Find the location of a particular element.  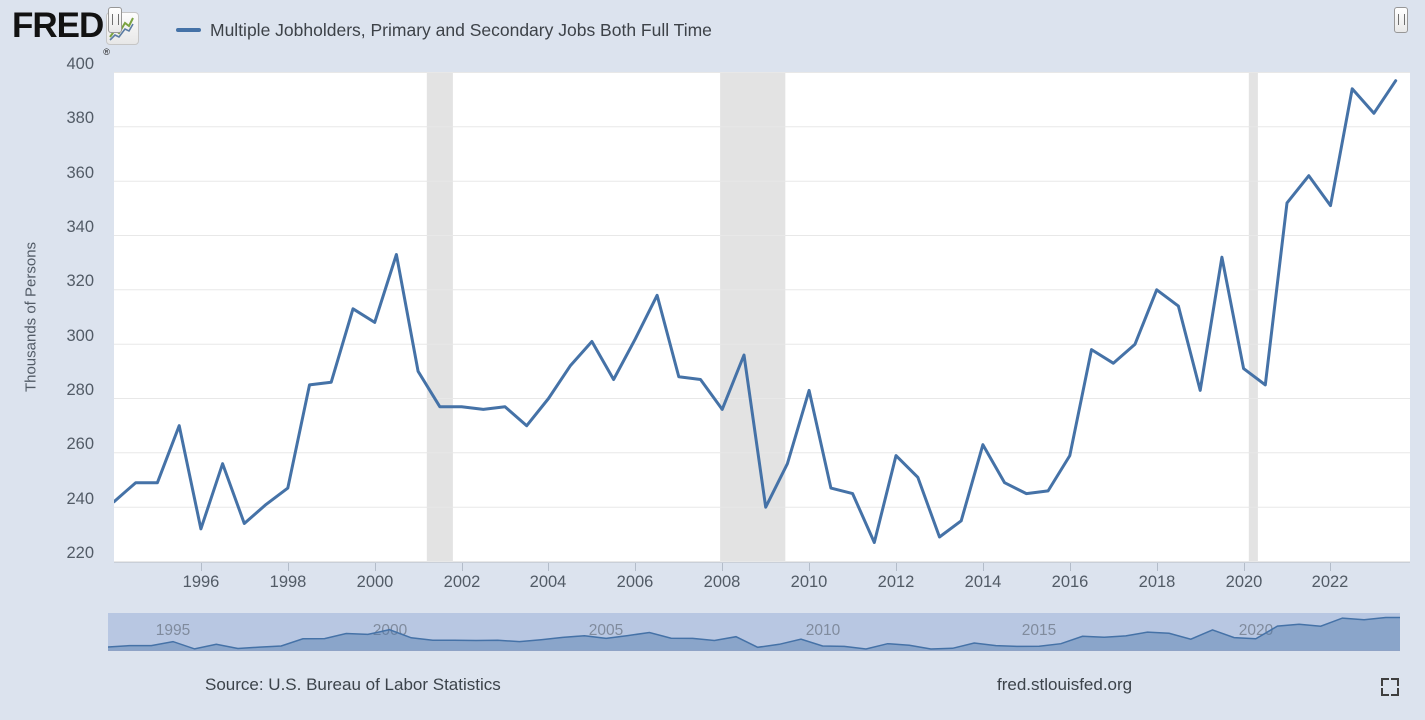

y-tick-label: 320 is located at coordinates (80, 281).